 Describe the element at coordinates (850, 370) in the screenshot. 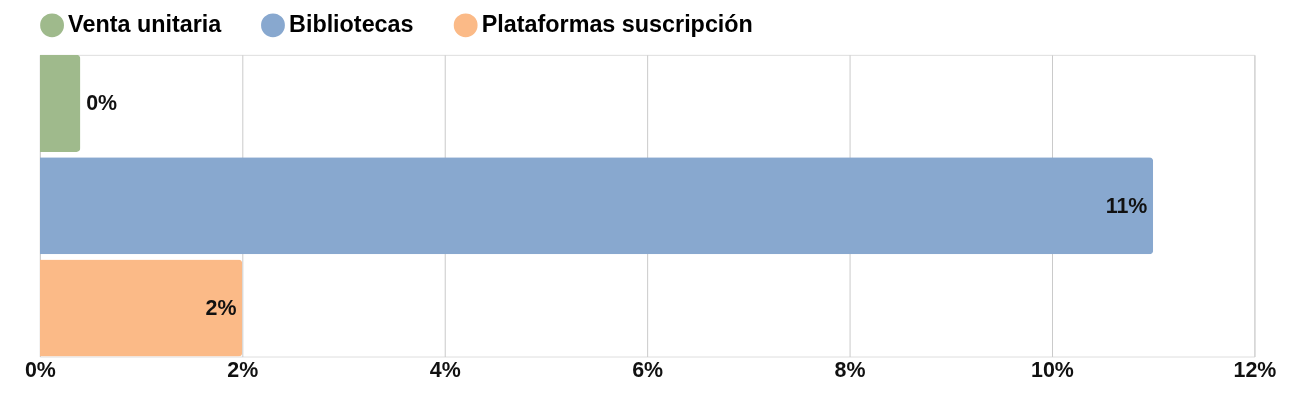

I see `x-tick-label: 8%` at that location.